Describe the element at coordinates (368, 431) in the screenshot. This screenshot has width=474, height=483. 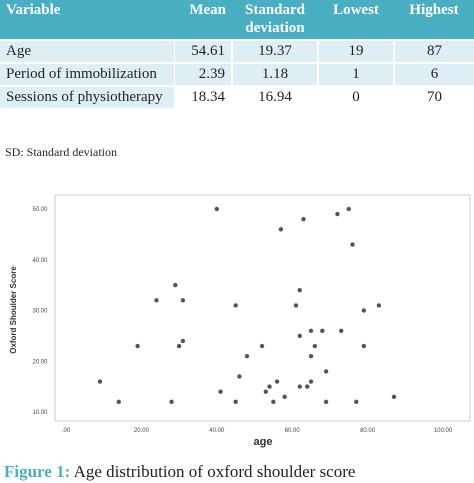
I see `x-tick-label: 80.00` at that location.